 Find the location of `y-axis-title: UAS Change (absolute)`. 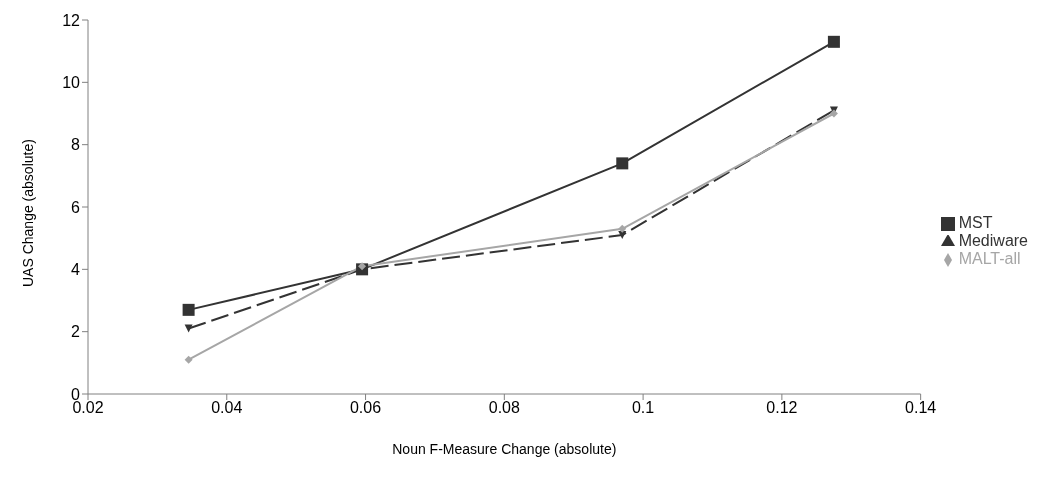

y-axis-title: UAS Change (absolute) is located at coordinates (27, 213).